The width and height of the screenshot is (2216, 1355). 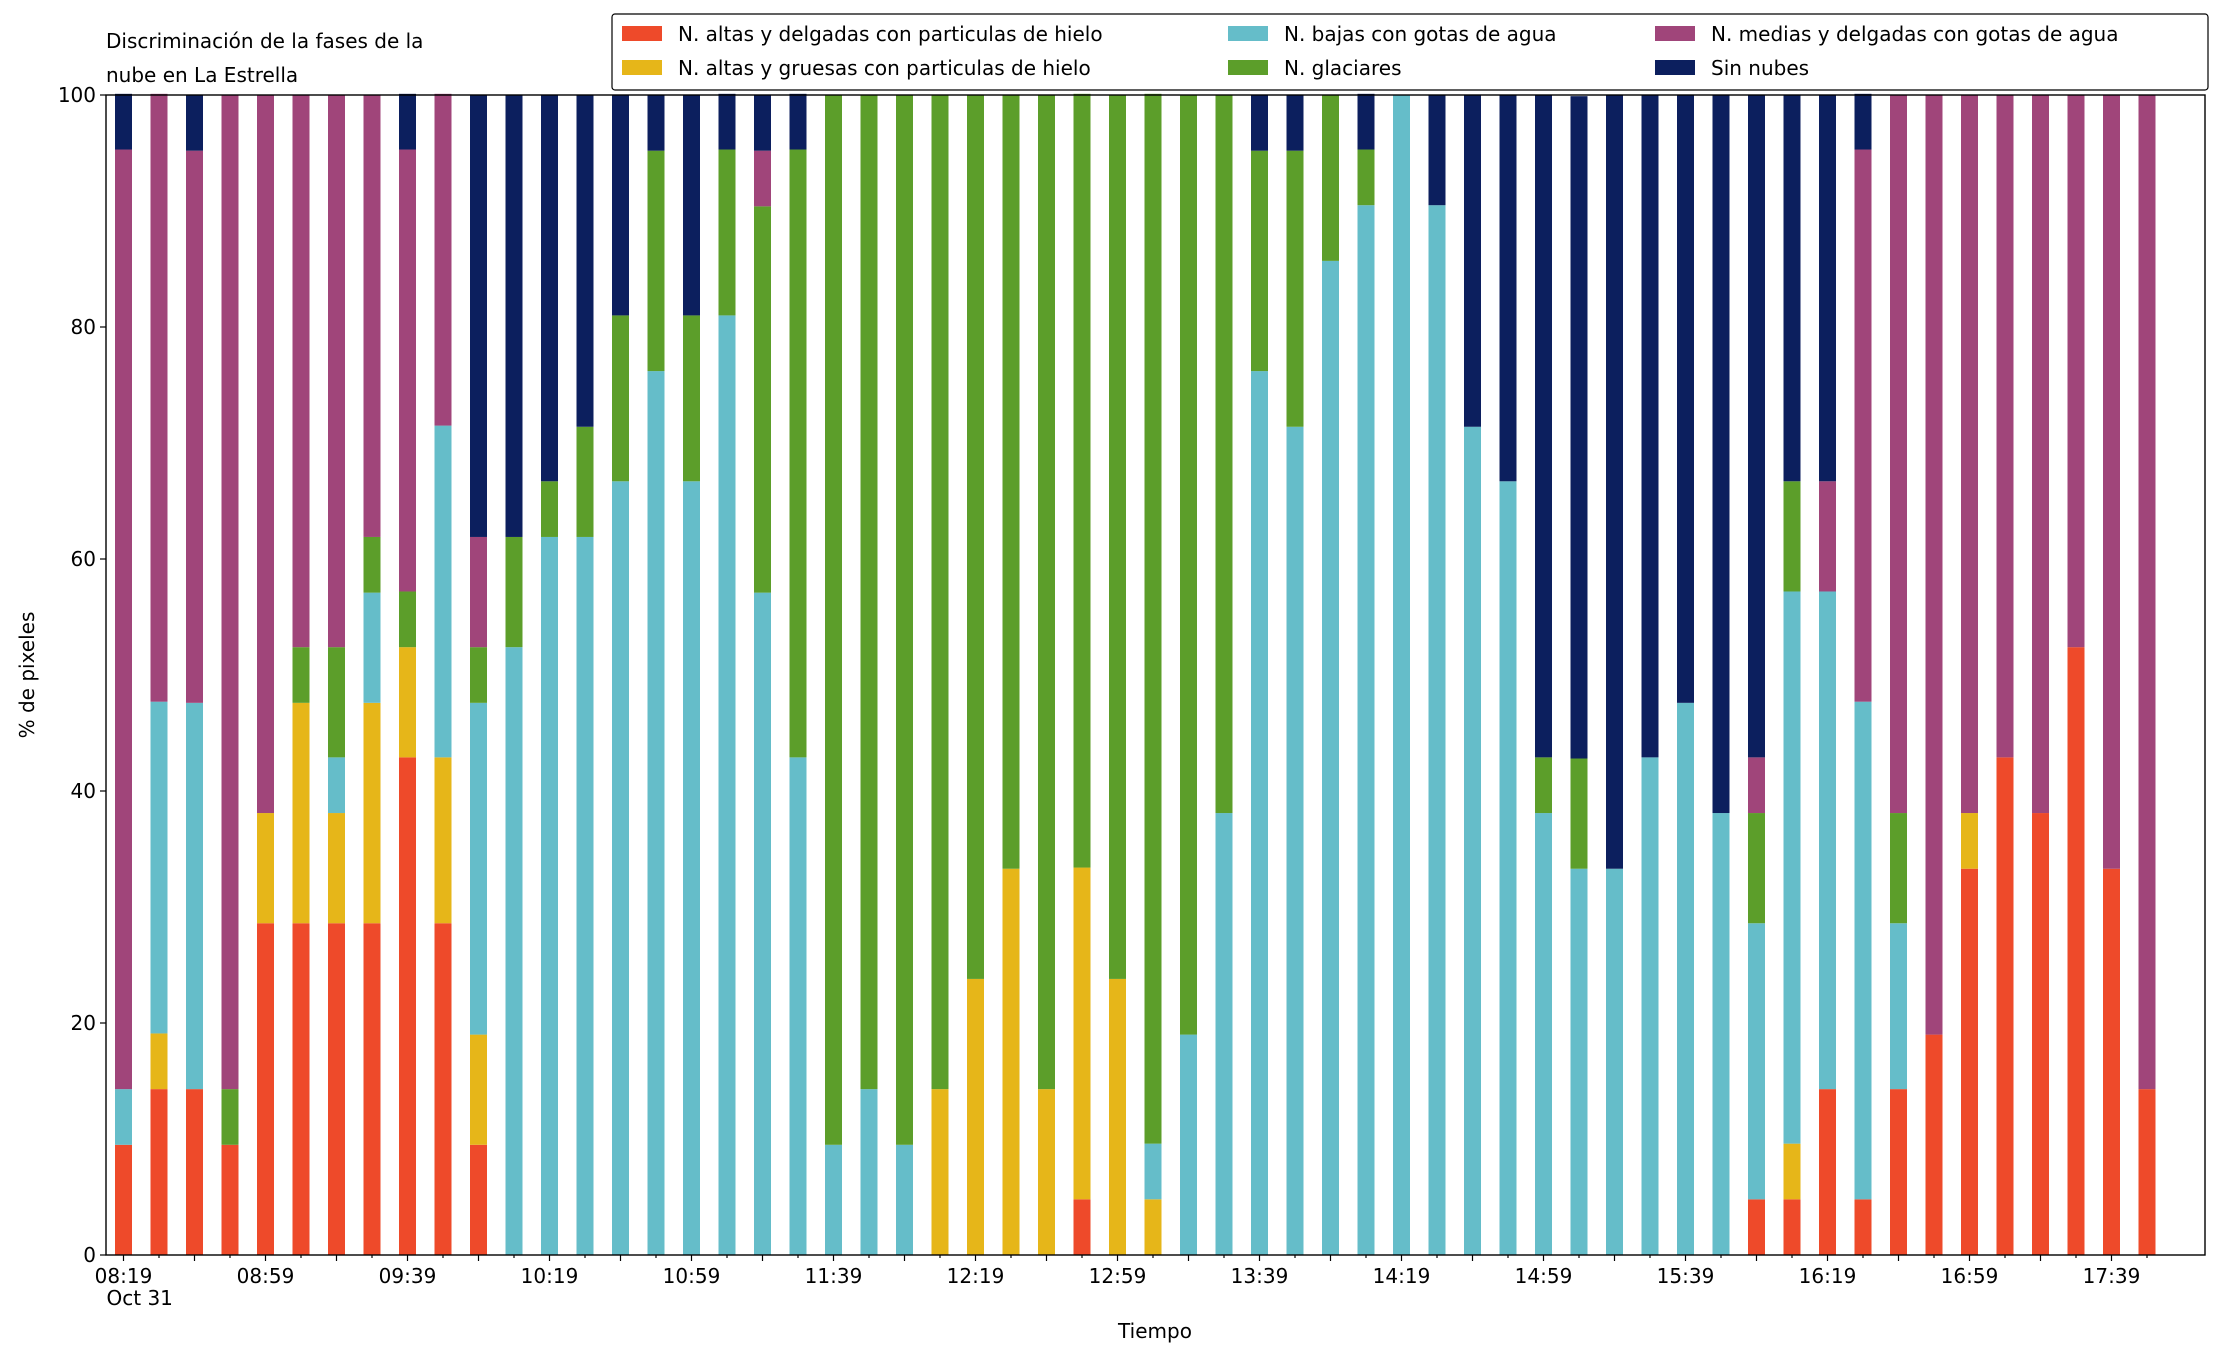 I want to click on x-date-label: Oct 31, so click(x=140, y=1298).